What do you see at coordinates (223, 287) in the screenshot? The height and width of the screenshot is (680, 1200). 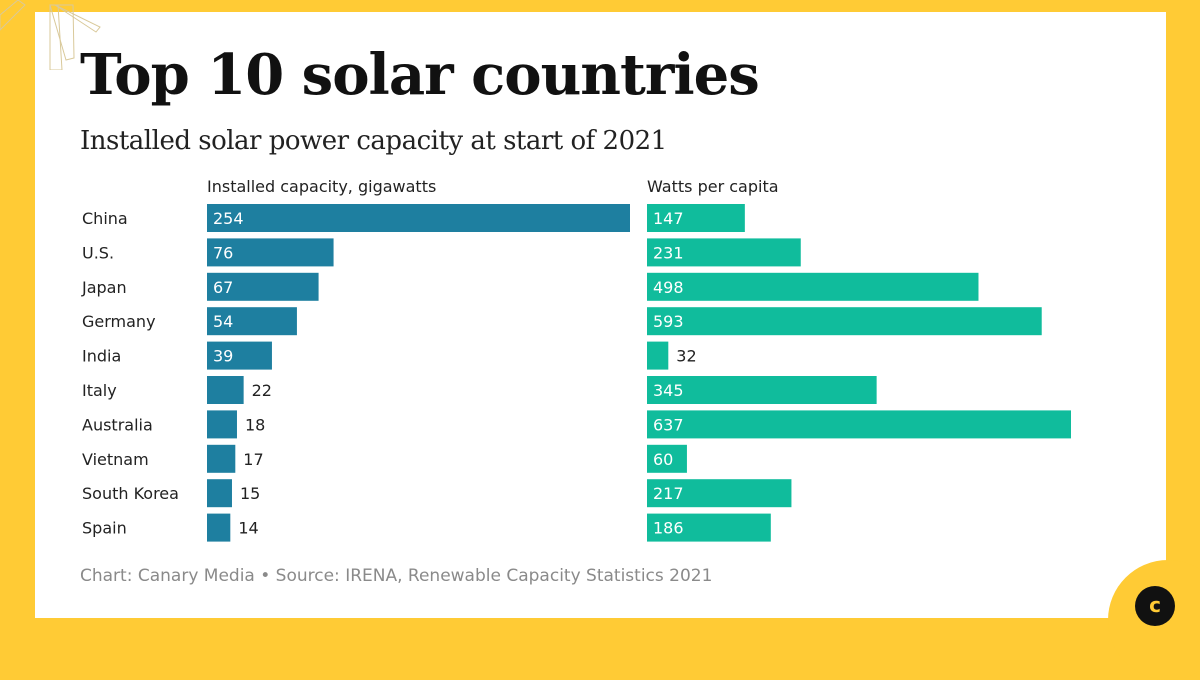 I see `capacity-value-label: 67` at bounding box center [223, 287].